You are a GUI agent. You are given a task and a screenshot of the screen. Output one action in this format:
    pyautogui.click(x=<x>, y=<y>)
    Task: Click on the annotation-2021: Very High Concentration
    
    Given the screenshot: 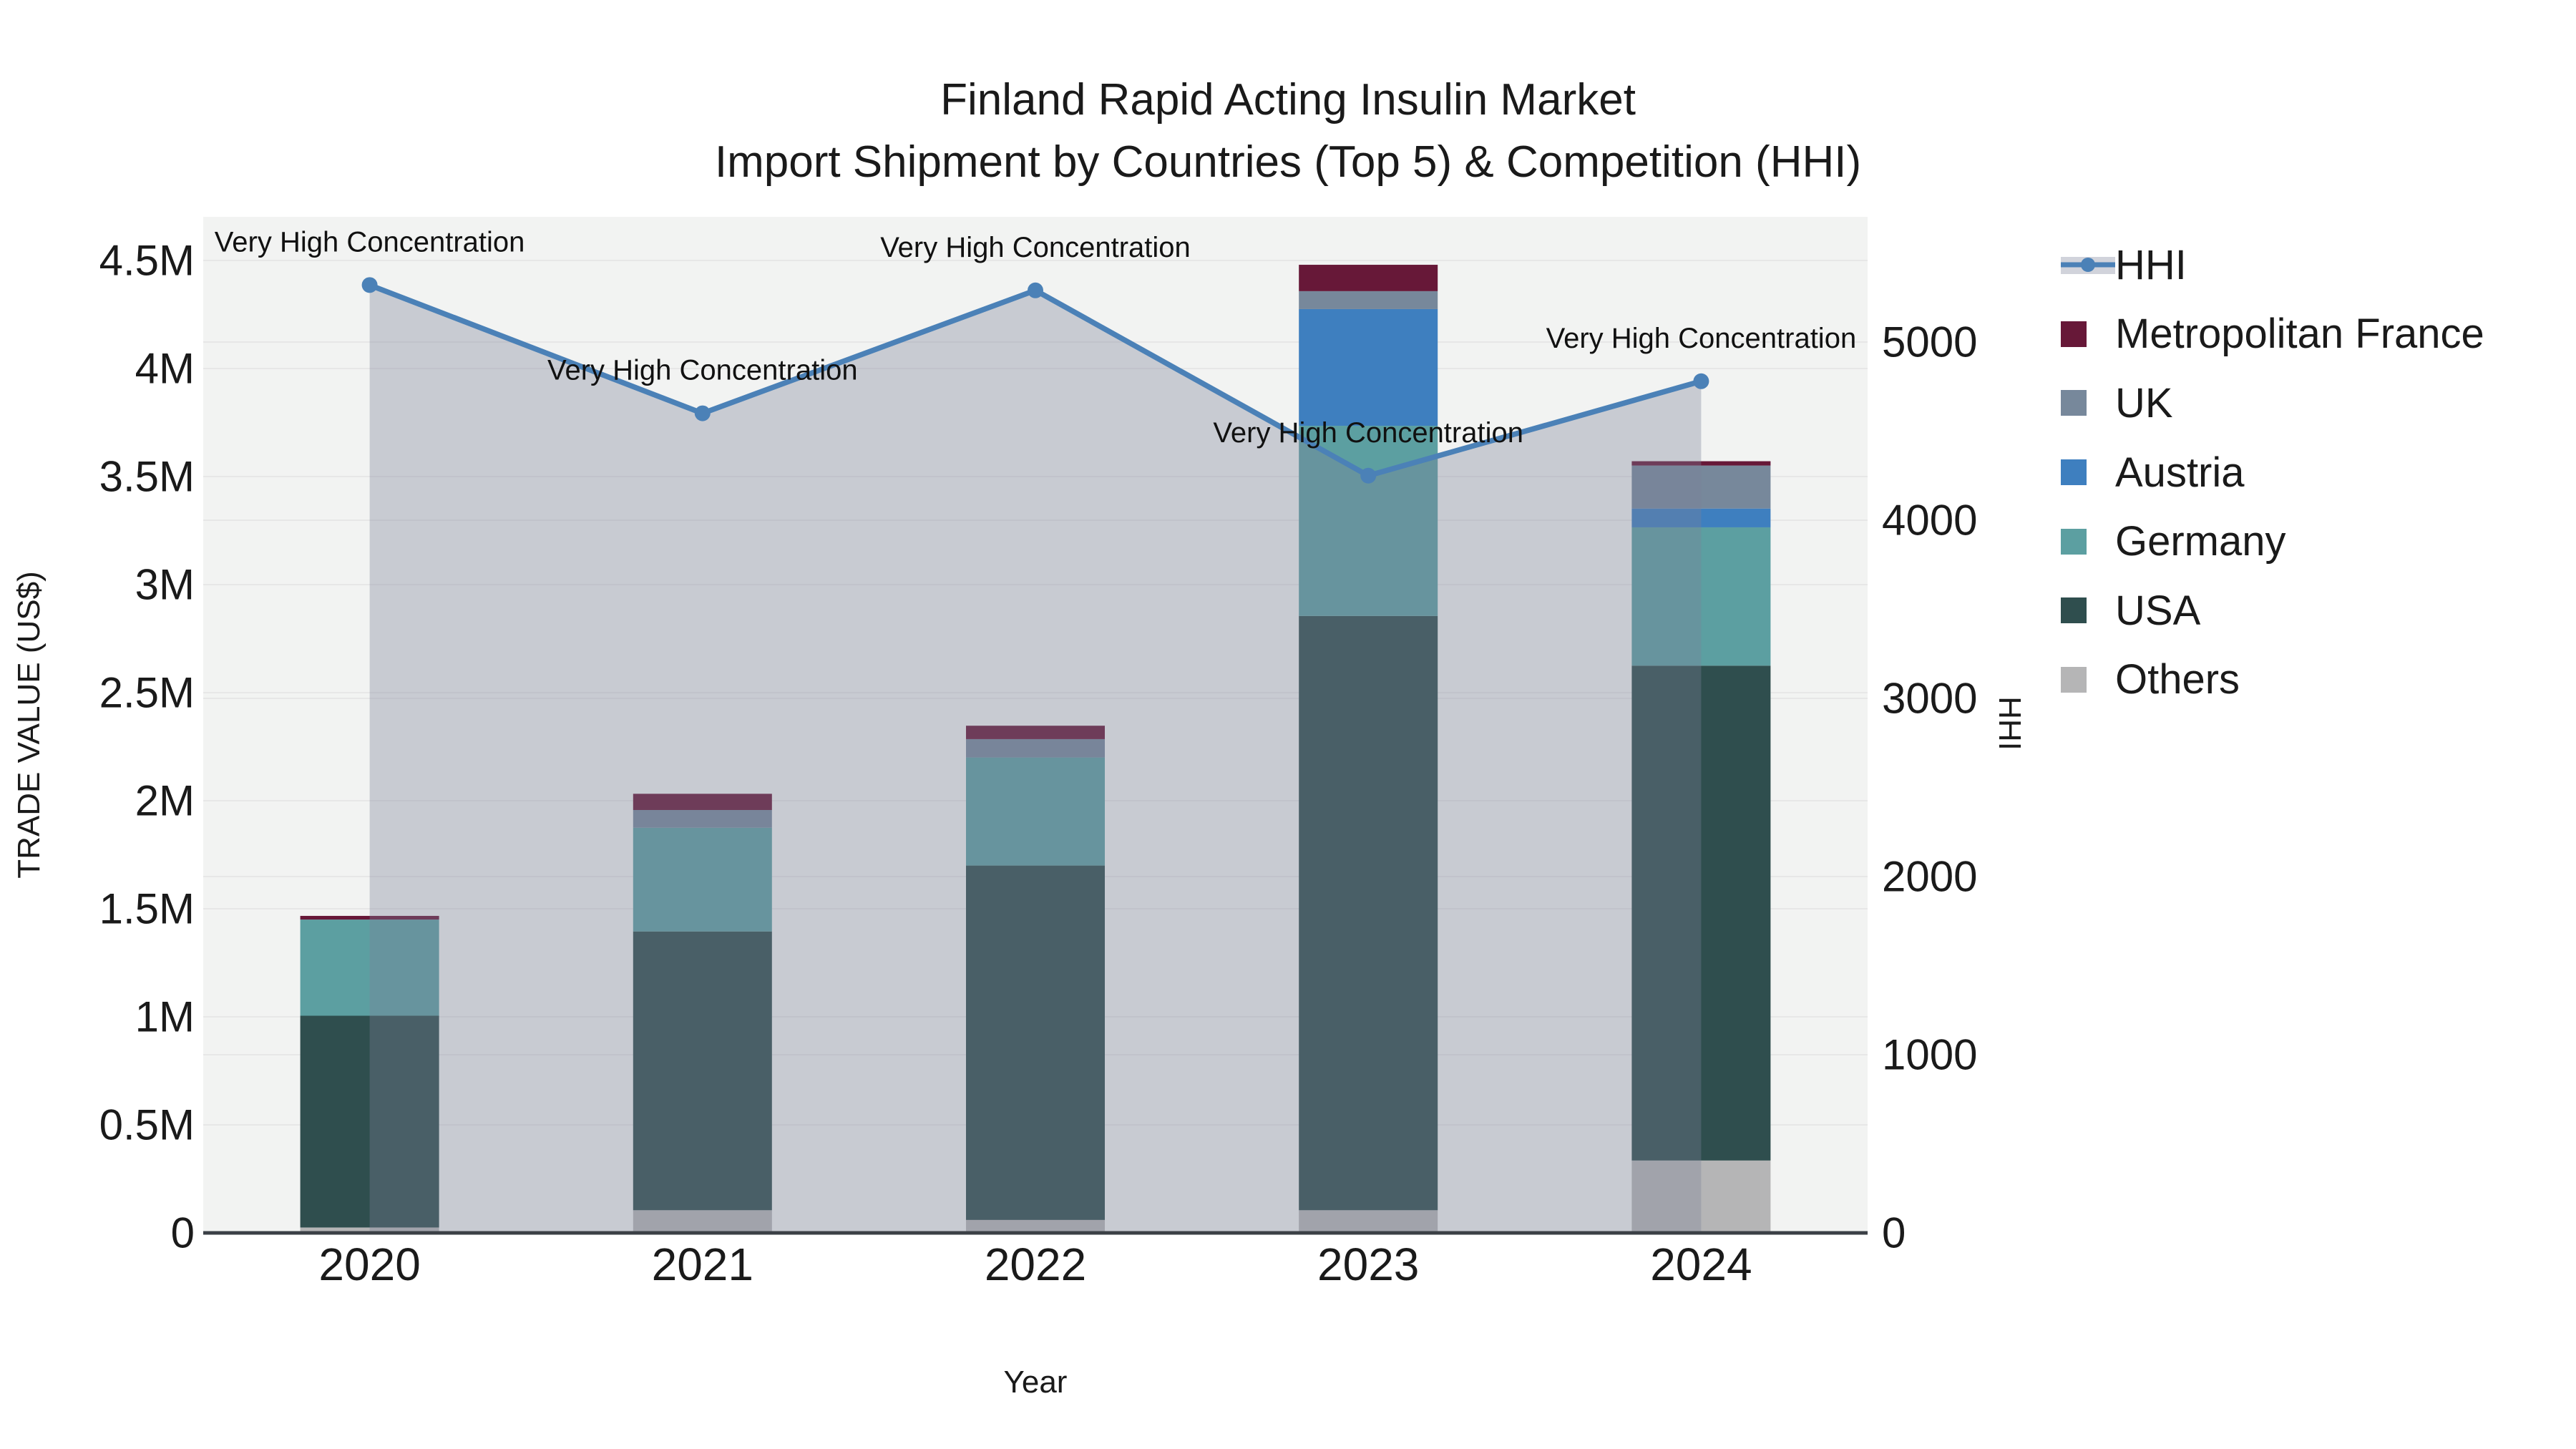 What is the action you would take?
    pyautogui.click(x=702, y=370)
    